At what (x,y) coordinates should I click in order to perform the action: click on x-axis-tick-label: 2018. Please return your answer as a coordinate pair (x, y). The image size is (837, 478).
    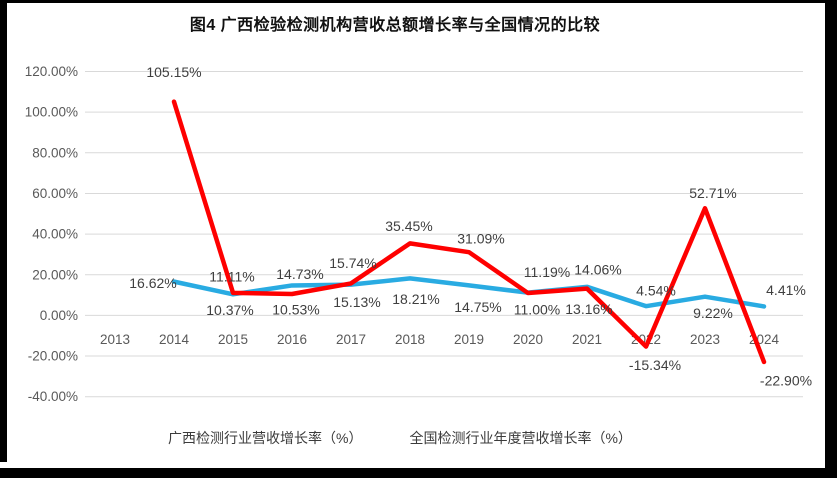
    Looking at the image, I should click on (410, 339).